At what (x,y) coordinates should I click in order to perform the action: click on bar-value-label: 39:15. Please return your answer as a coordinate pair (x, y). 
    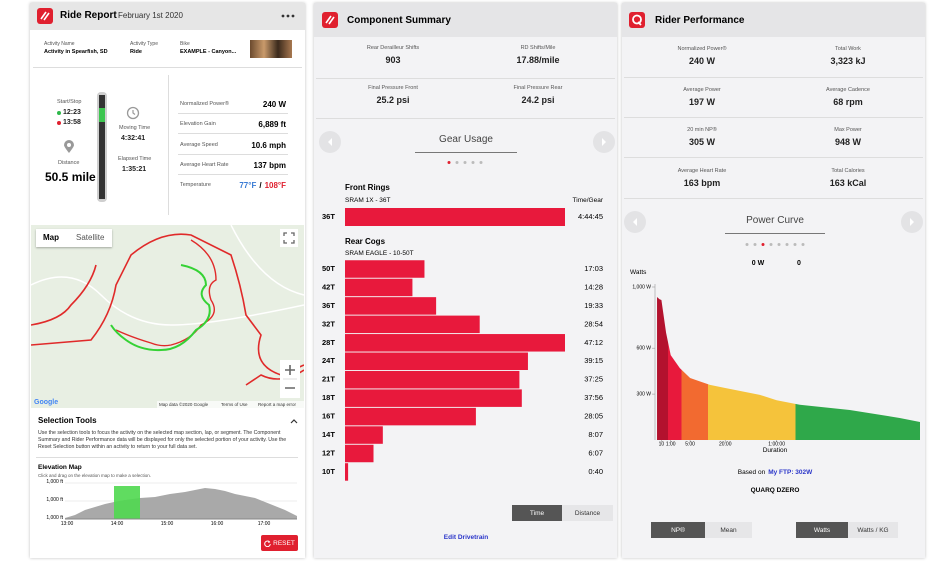
    Looking at the image, I should click on (593, 360).